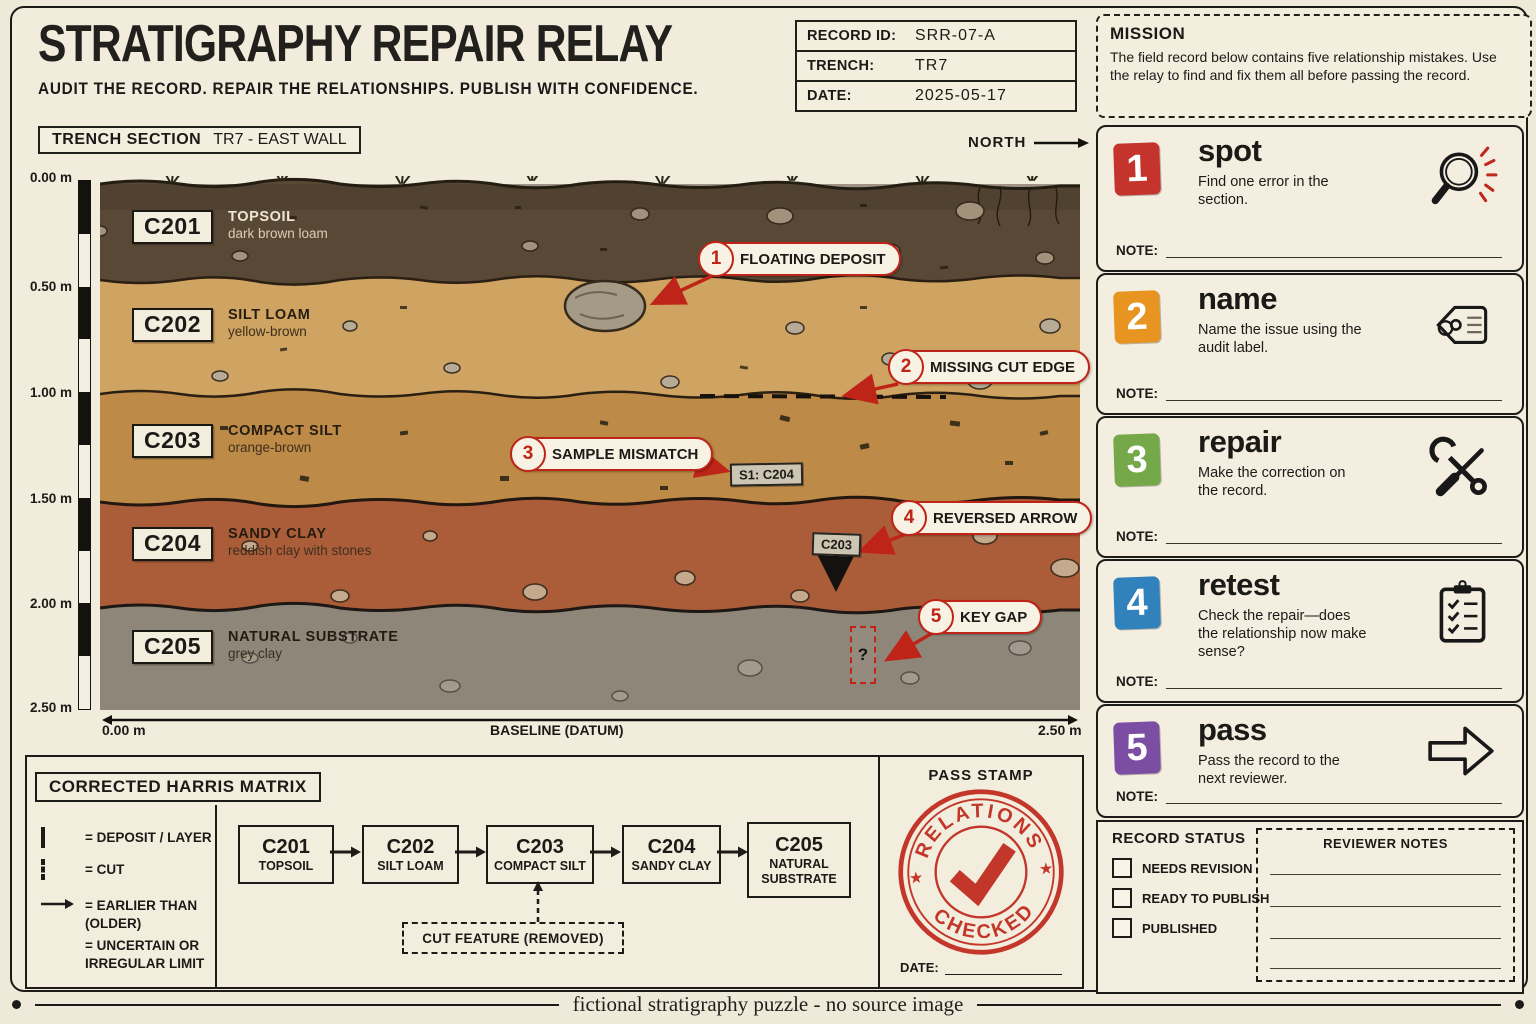 This screenshot has height=1024, width=1536. I want to click on north-indicator: NORTH, so click(1029, 142).